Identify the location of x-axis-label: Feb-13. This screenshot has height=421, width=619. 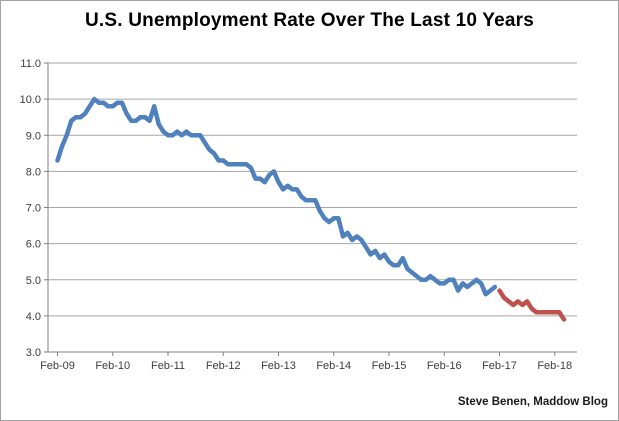
(278, 366).